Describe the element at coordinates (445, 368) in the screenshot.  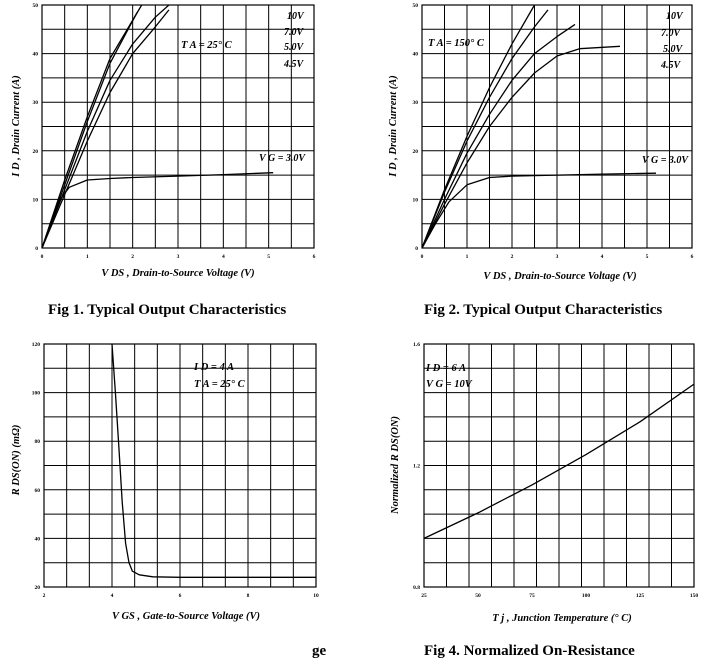
I see `annotation: I D = 6 A` at that location.